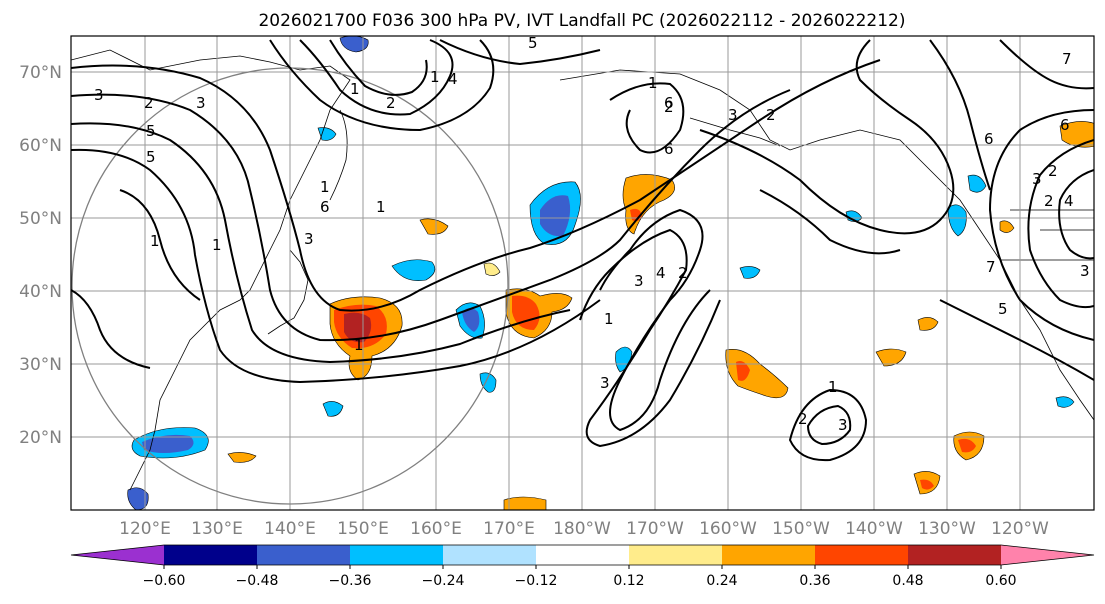 The image size is (1105, 604). Describe the element at coordinates (40, 219) in the screenshot. I see `lat-label: 50°N` at that location.